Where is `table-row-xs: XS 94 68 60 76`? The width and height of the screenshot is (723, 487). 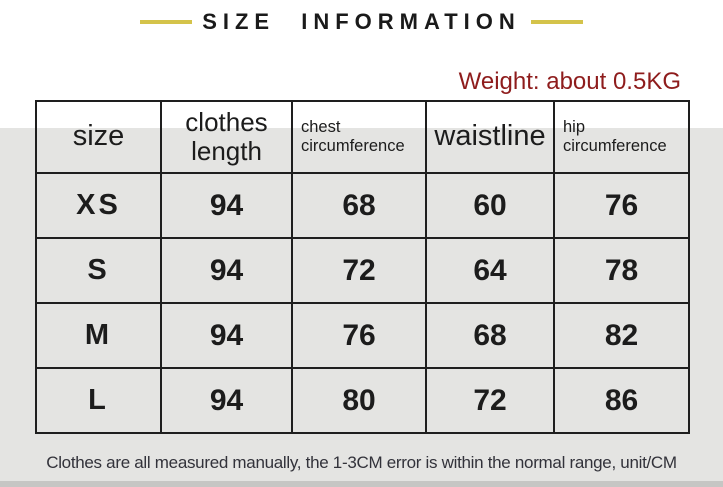
table-row-xs: XS 94 68 60 76 is located at coordinates (362, 205).